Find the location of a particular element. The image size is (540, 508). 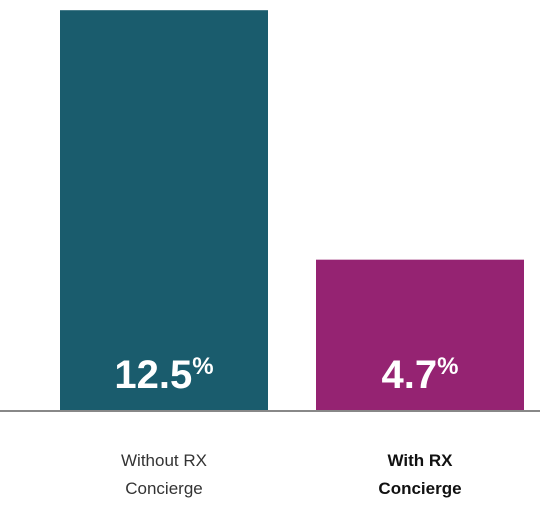

bar is located at coordinates (420, 334).